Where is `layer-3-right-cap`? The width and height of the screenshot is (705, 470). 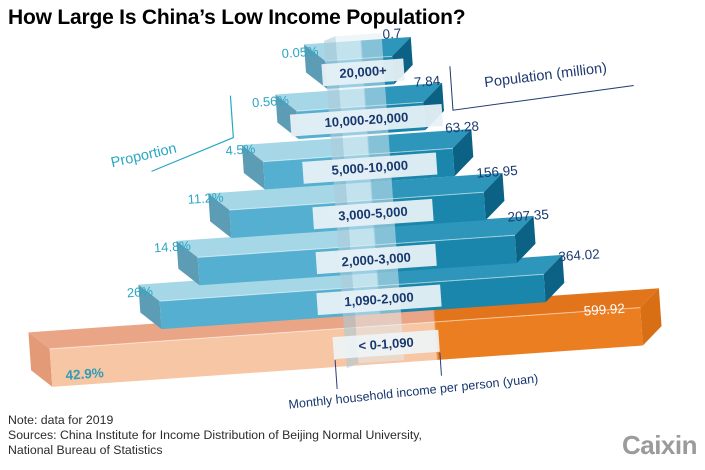 layer-3-right-cap is located at coordinates (463, 152).